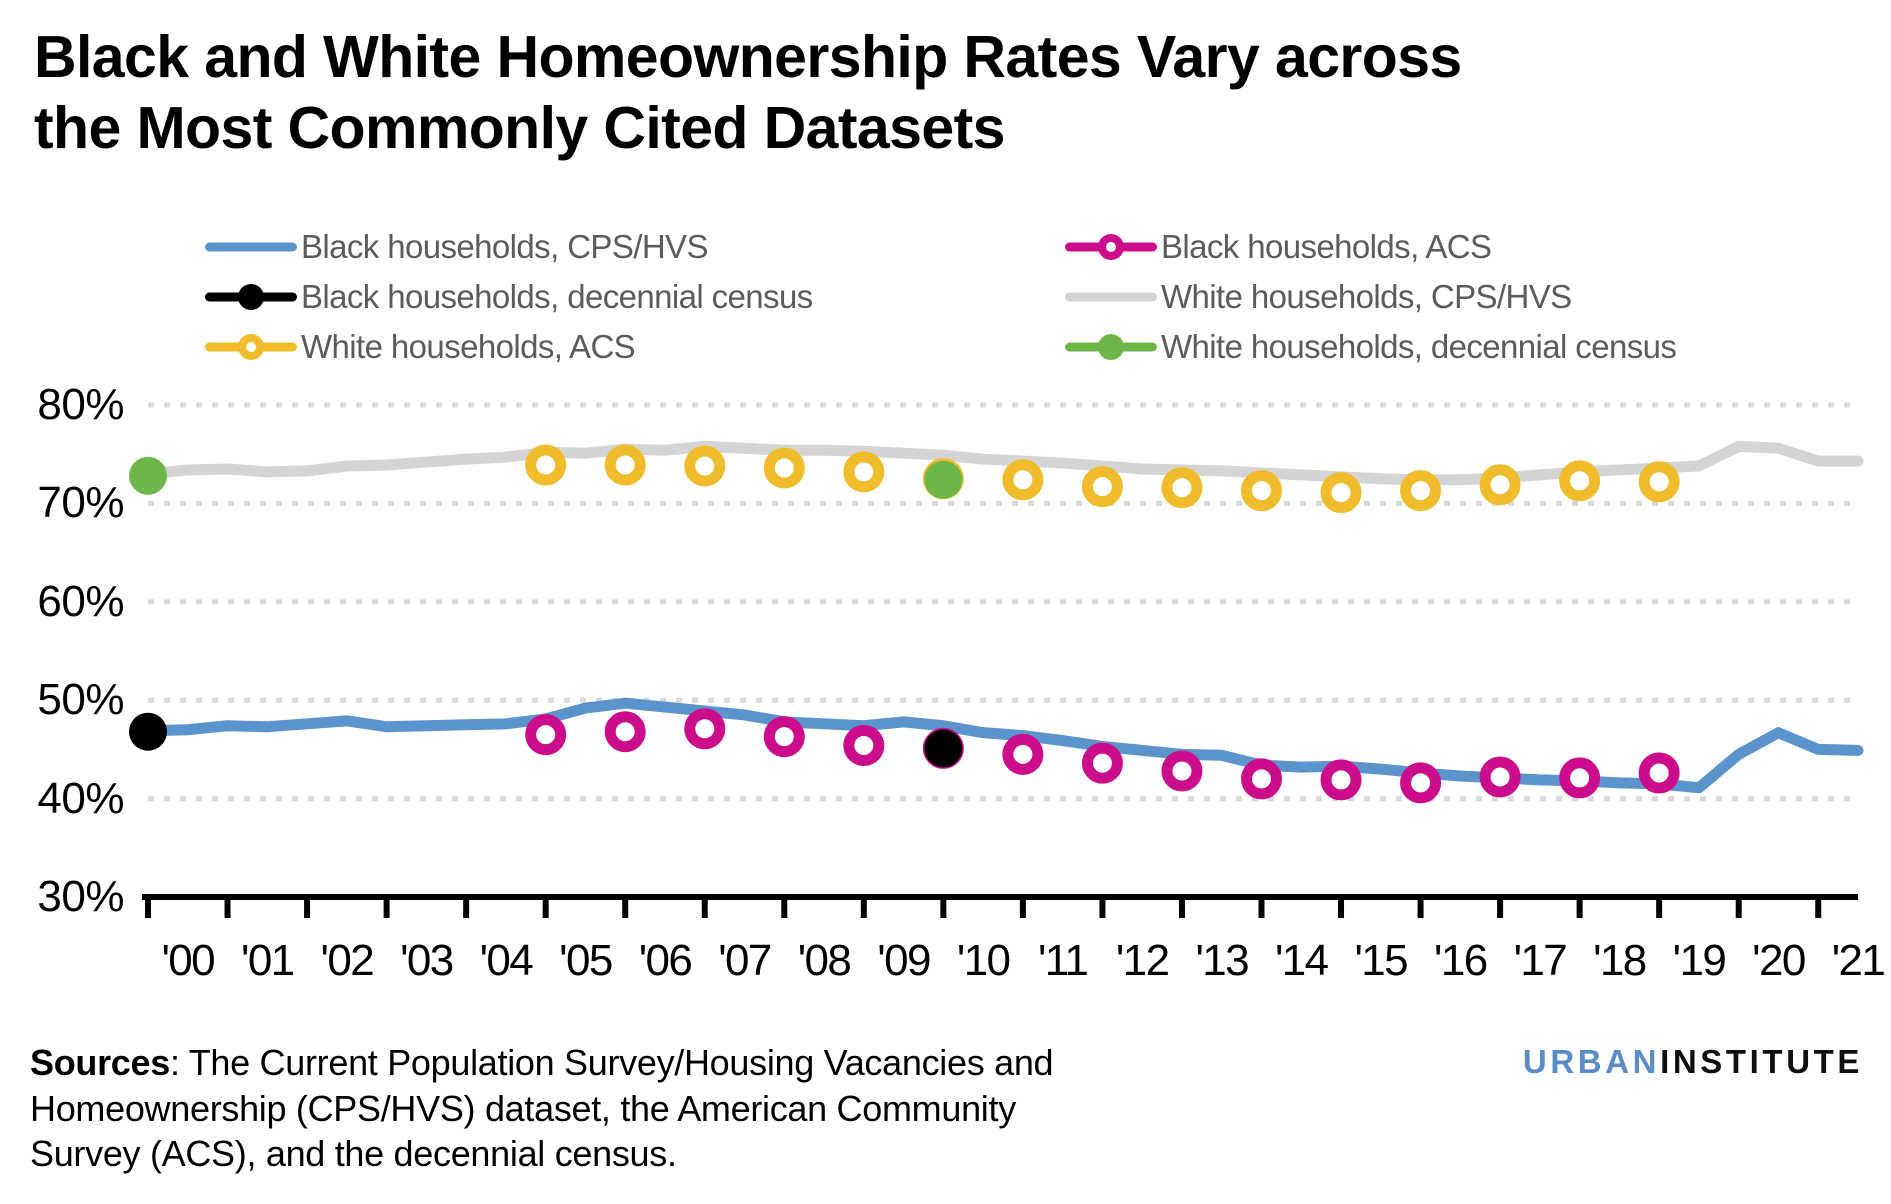 The width and height of the screenshot is (1891, 1204). What do you see at coordinates (1111, 297) in the screenshot?
I see `legend-swatch-white-cpshvs` at bounding box center [1111, 297].